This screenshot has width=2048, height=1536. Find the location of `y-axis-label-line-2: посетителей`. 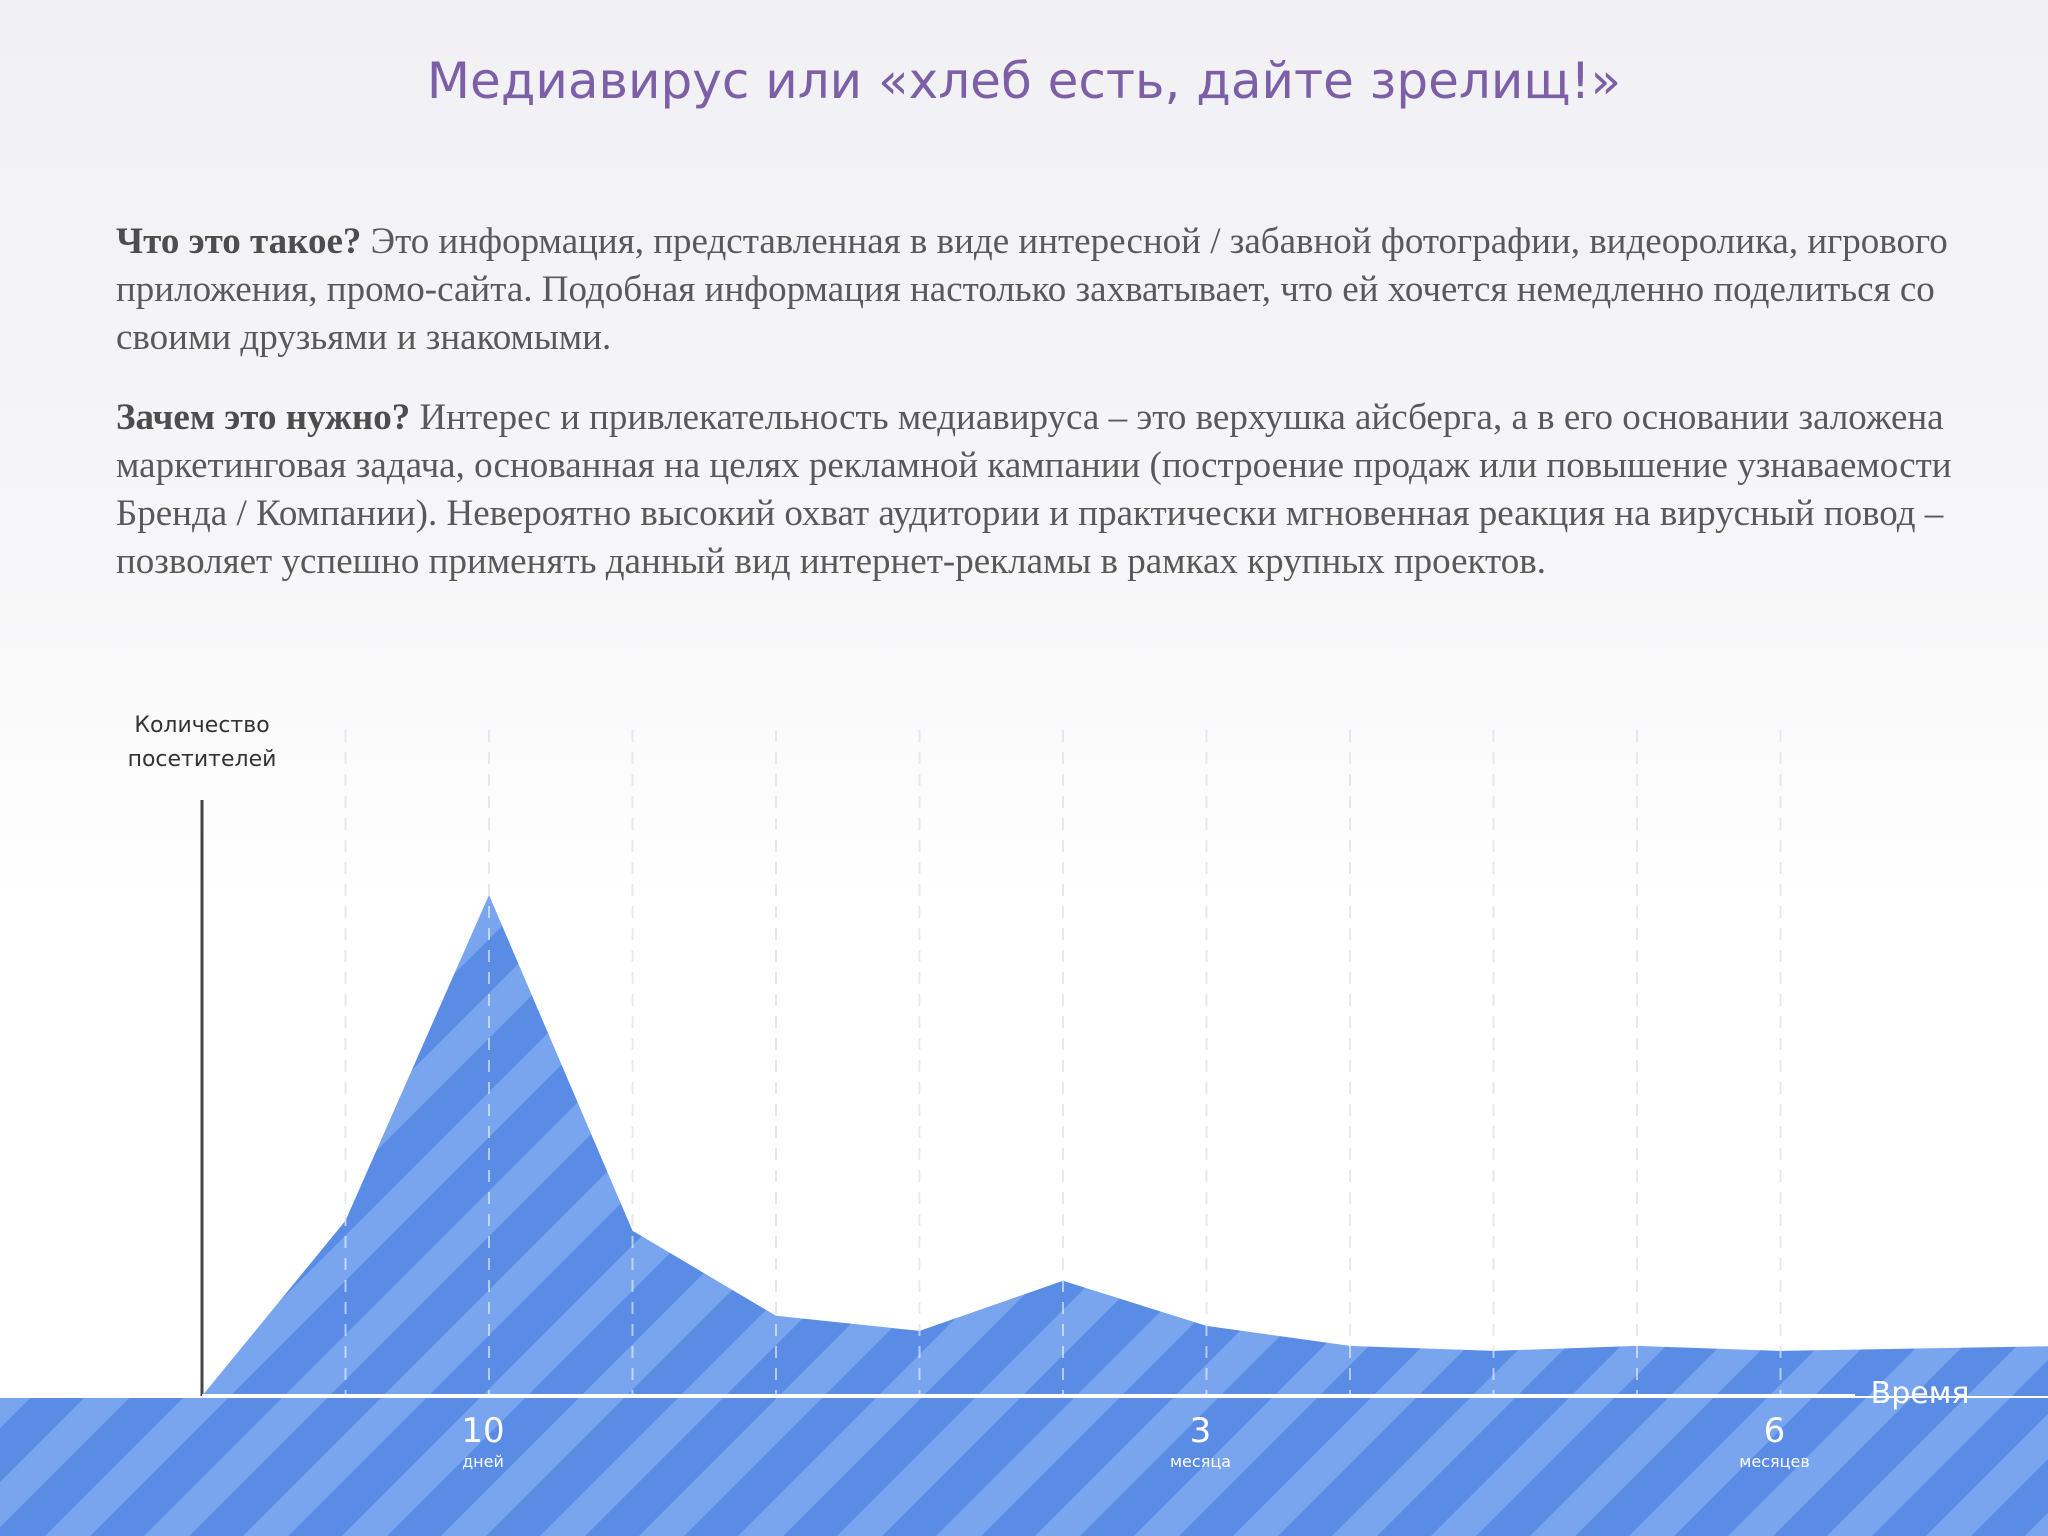

y-axis-label-line-2: посетителей is located at coordinates (202, 759).